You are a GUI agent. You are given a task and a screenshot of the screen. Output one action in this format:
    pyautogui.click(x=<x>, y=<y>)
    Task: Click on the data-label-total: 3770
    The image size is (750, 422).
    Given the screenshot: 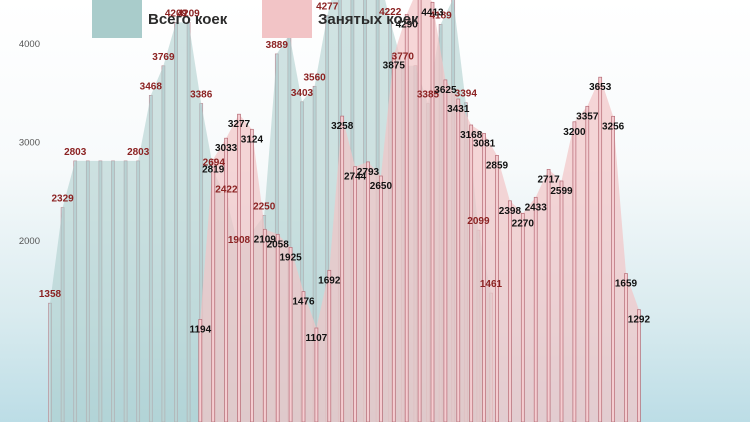 What is the action you would take?
    pyautogui.click(x=403, y=57)
    